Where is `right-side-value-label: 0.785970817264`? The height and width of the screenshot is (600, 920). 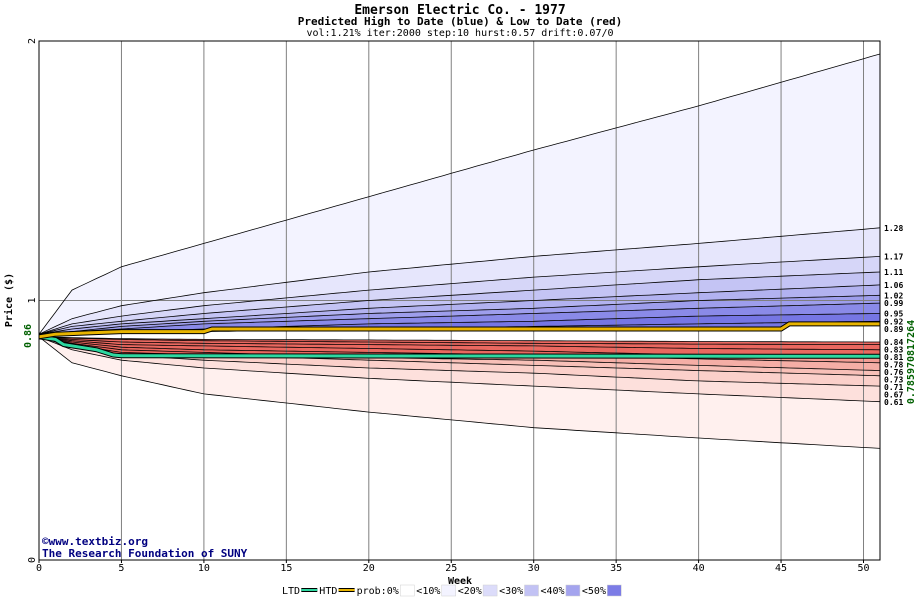
right-side-value-label: 0.785970817264 is located at coordinates (911, 362).